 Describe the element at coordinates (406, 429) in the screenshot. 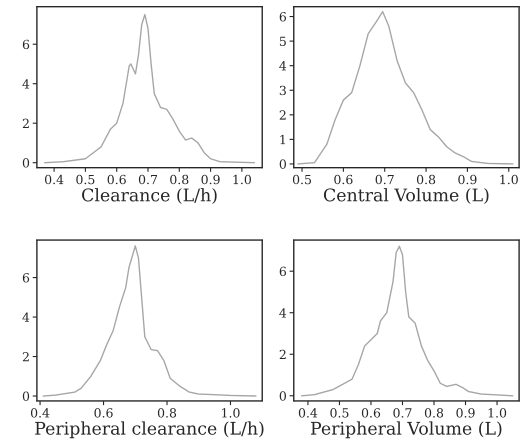

I see `x-axis-title: Peripheral Volume (L)` at that location.